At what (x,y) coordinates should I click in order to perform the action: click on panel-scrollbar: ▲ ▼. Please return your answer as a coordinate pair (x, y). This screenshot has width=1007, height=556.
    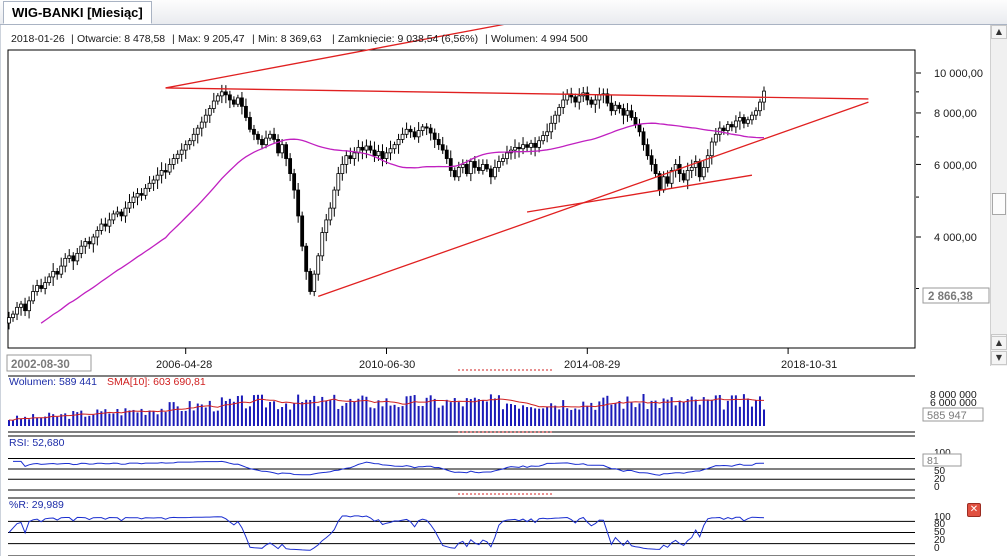
    Looking at the image, I should click on (998, 351).